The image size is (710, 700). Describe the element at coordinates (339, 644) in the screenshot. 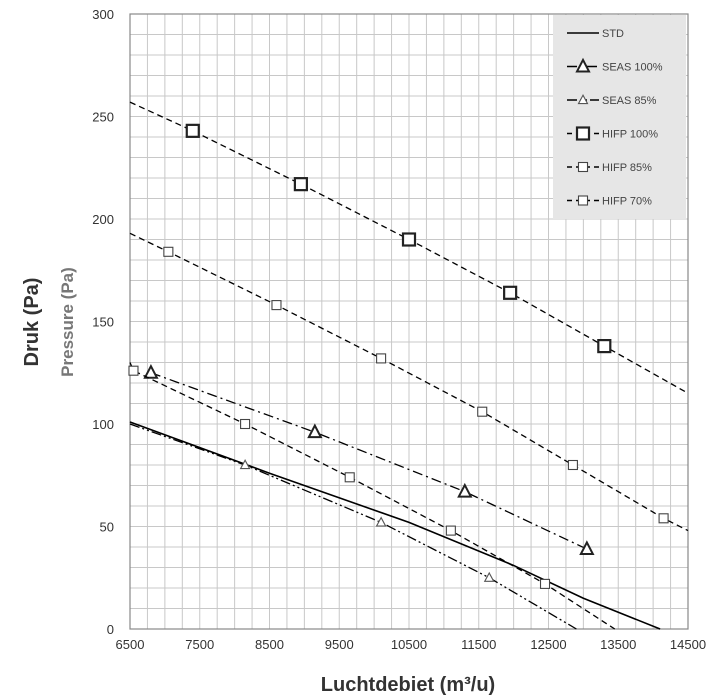

I see `x-tick-label: 9500` at that location.